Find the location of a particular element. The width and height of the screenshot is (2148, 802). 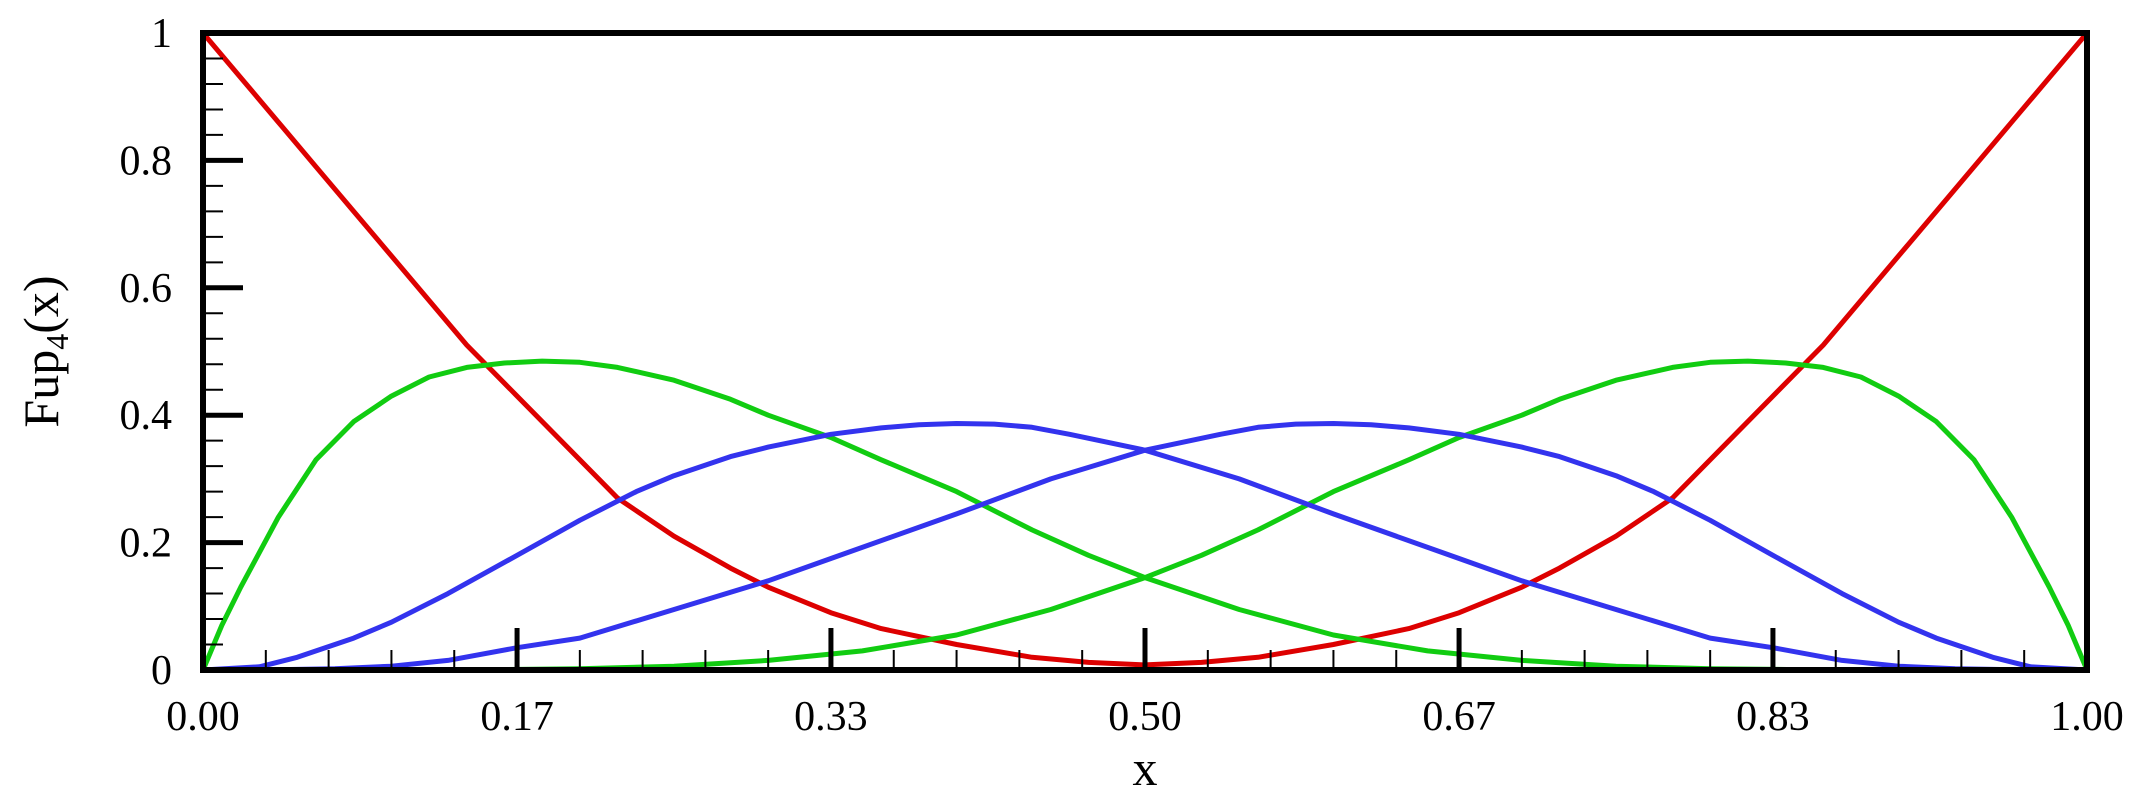

x-tick-label-0: 0.00 is located at coordinates (203, 717).